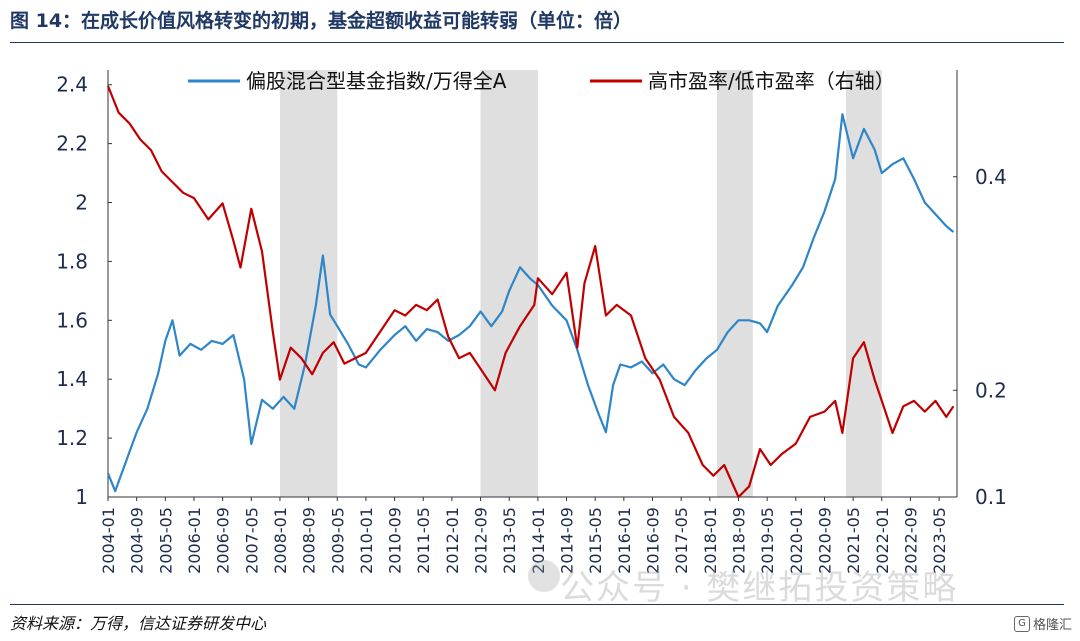 The width and height of the screenshot is (1080, 641). Describe the element at coordinates (1052, 625) in the screenshot. I see `badge-label: 格隆汇` at that location.